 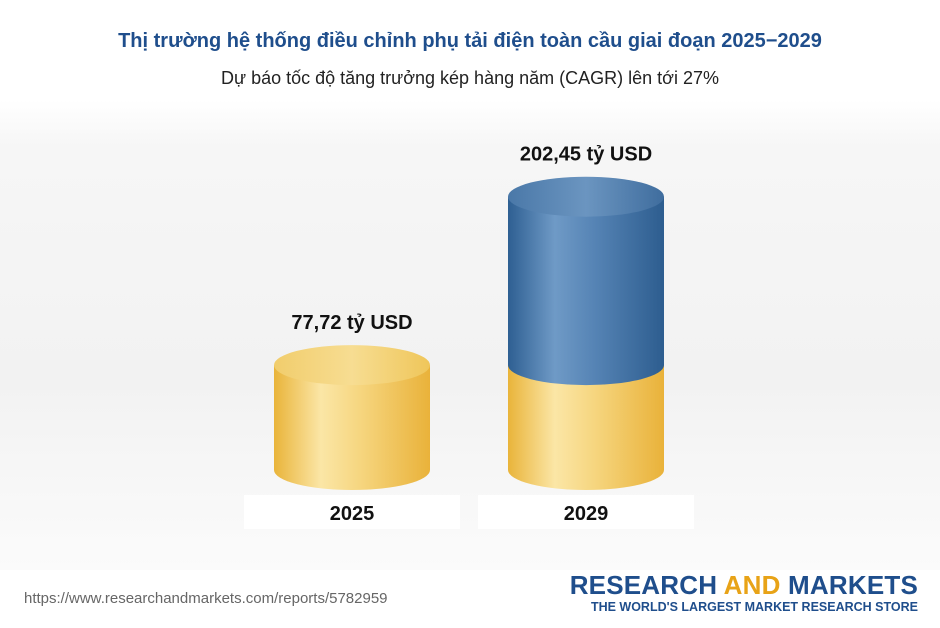 What do you see at coordinates (352, 365) in the screenshot?
I see `bar-2025-top` at bounding box center [352, 365].